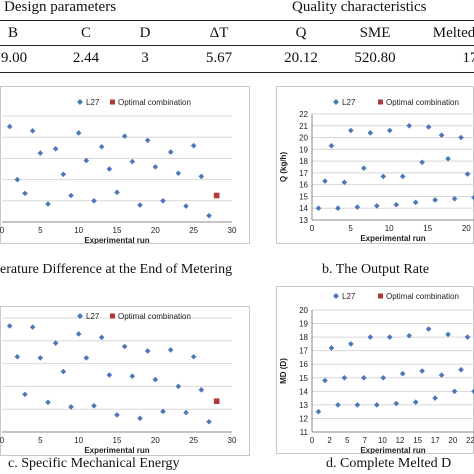  I want to click on column-header-melted: Melted, so click(453, 33).